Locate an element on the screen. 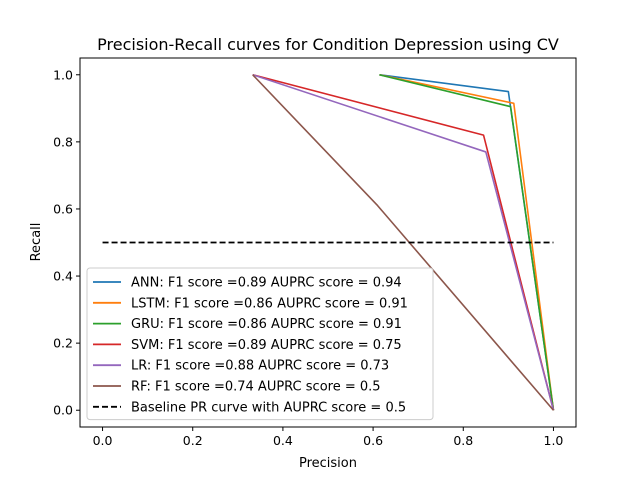  x-tick-label: 1.0 is located at coordinates (554, 440).